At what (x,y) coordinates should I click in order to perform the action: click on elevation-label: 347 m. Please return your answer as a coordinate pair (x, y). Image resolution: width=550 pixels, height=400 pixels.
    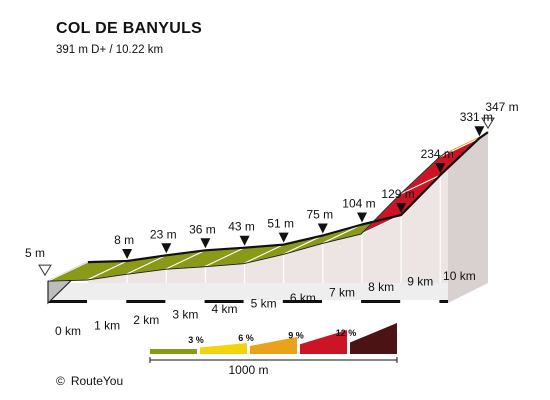
    Looking at the image, I should click on (501, 107).